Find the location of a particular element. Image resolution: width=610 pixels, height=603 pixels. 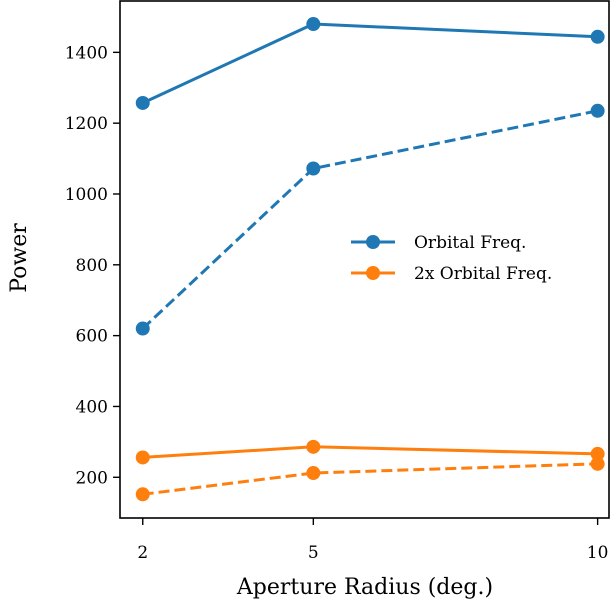

y-axis: 200 400 600 800 1000 1200 1400 is located at coordinates (92, 265).